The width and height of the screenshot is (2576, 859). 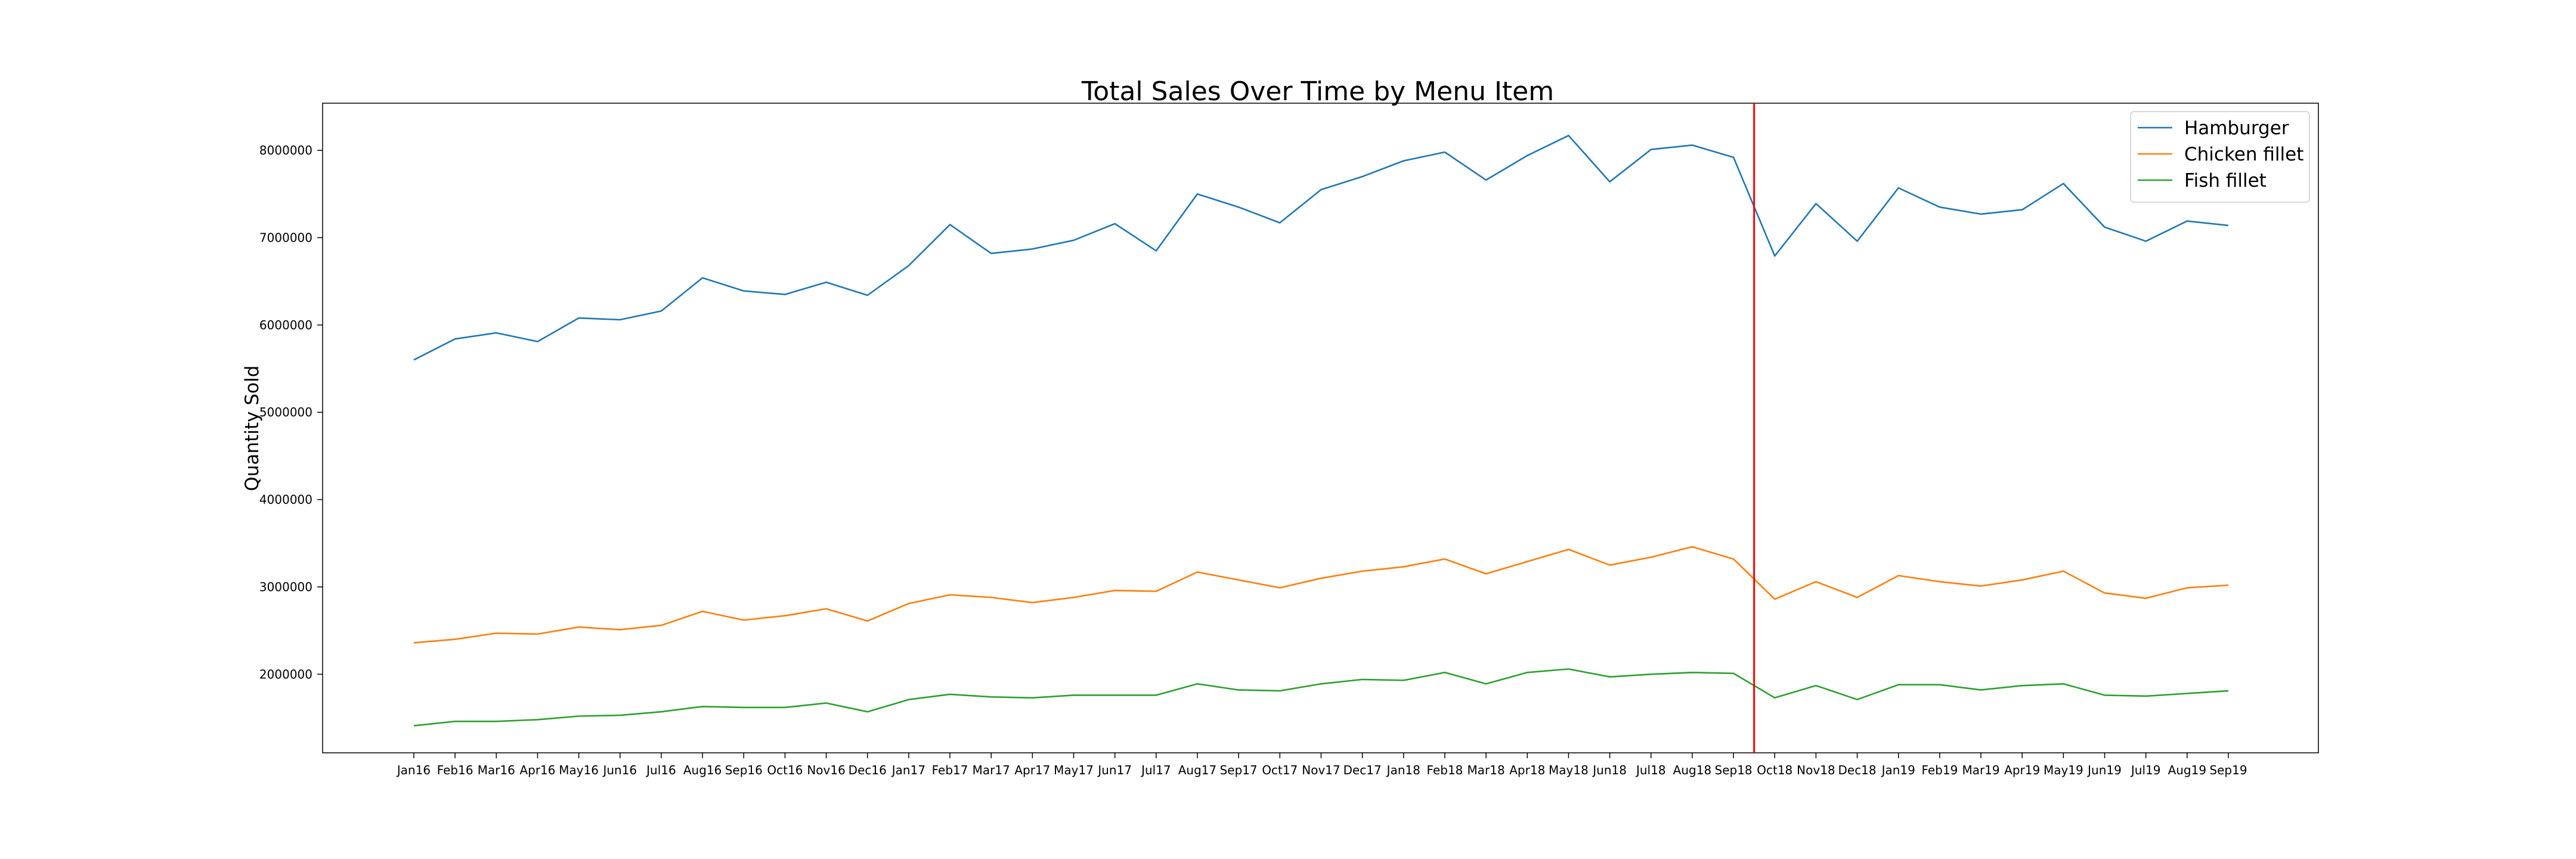 What do you see at coordinates (286, 587) in the screenshot?
I see `y-tick-label: 3000000` at bounding box center [286, 587].